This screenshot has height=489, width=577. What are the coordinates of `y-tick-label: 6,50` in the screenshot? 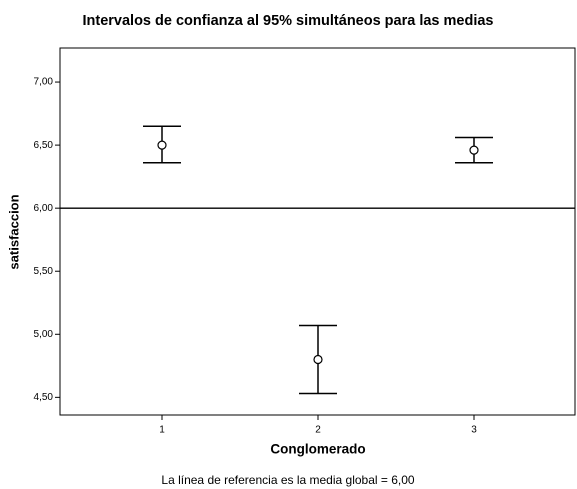 It's located at (44, 145).